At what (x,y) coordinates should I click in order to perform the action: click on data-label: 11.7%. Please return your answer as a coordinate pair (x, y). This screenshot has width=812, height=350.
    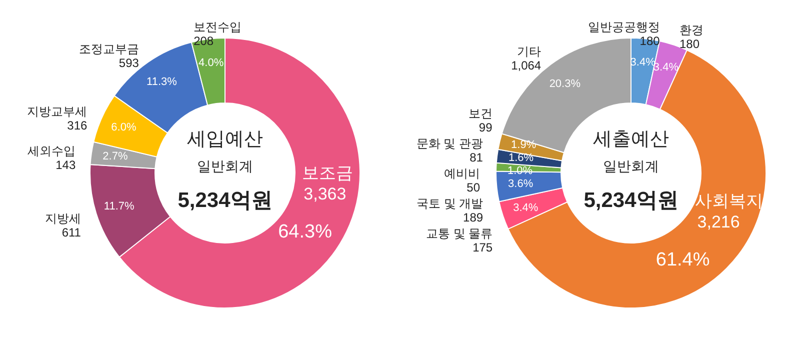
    Looking at the image, I should click on (119, 206).